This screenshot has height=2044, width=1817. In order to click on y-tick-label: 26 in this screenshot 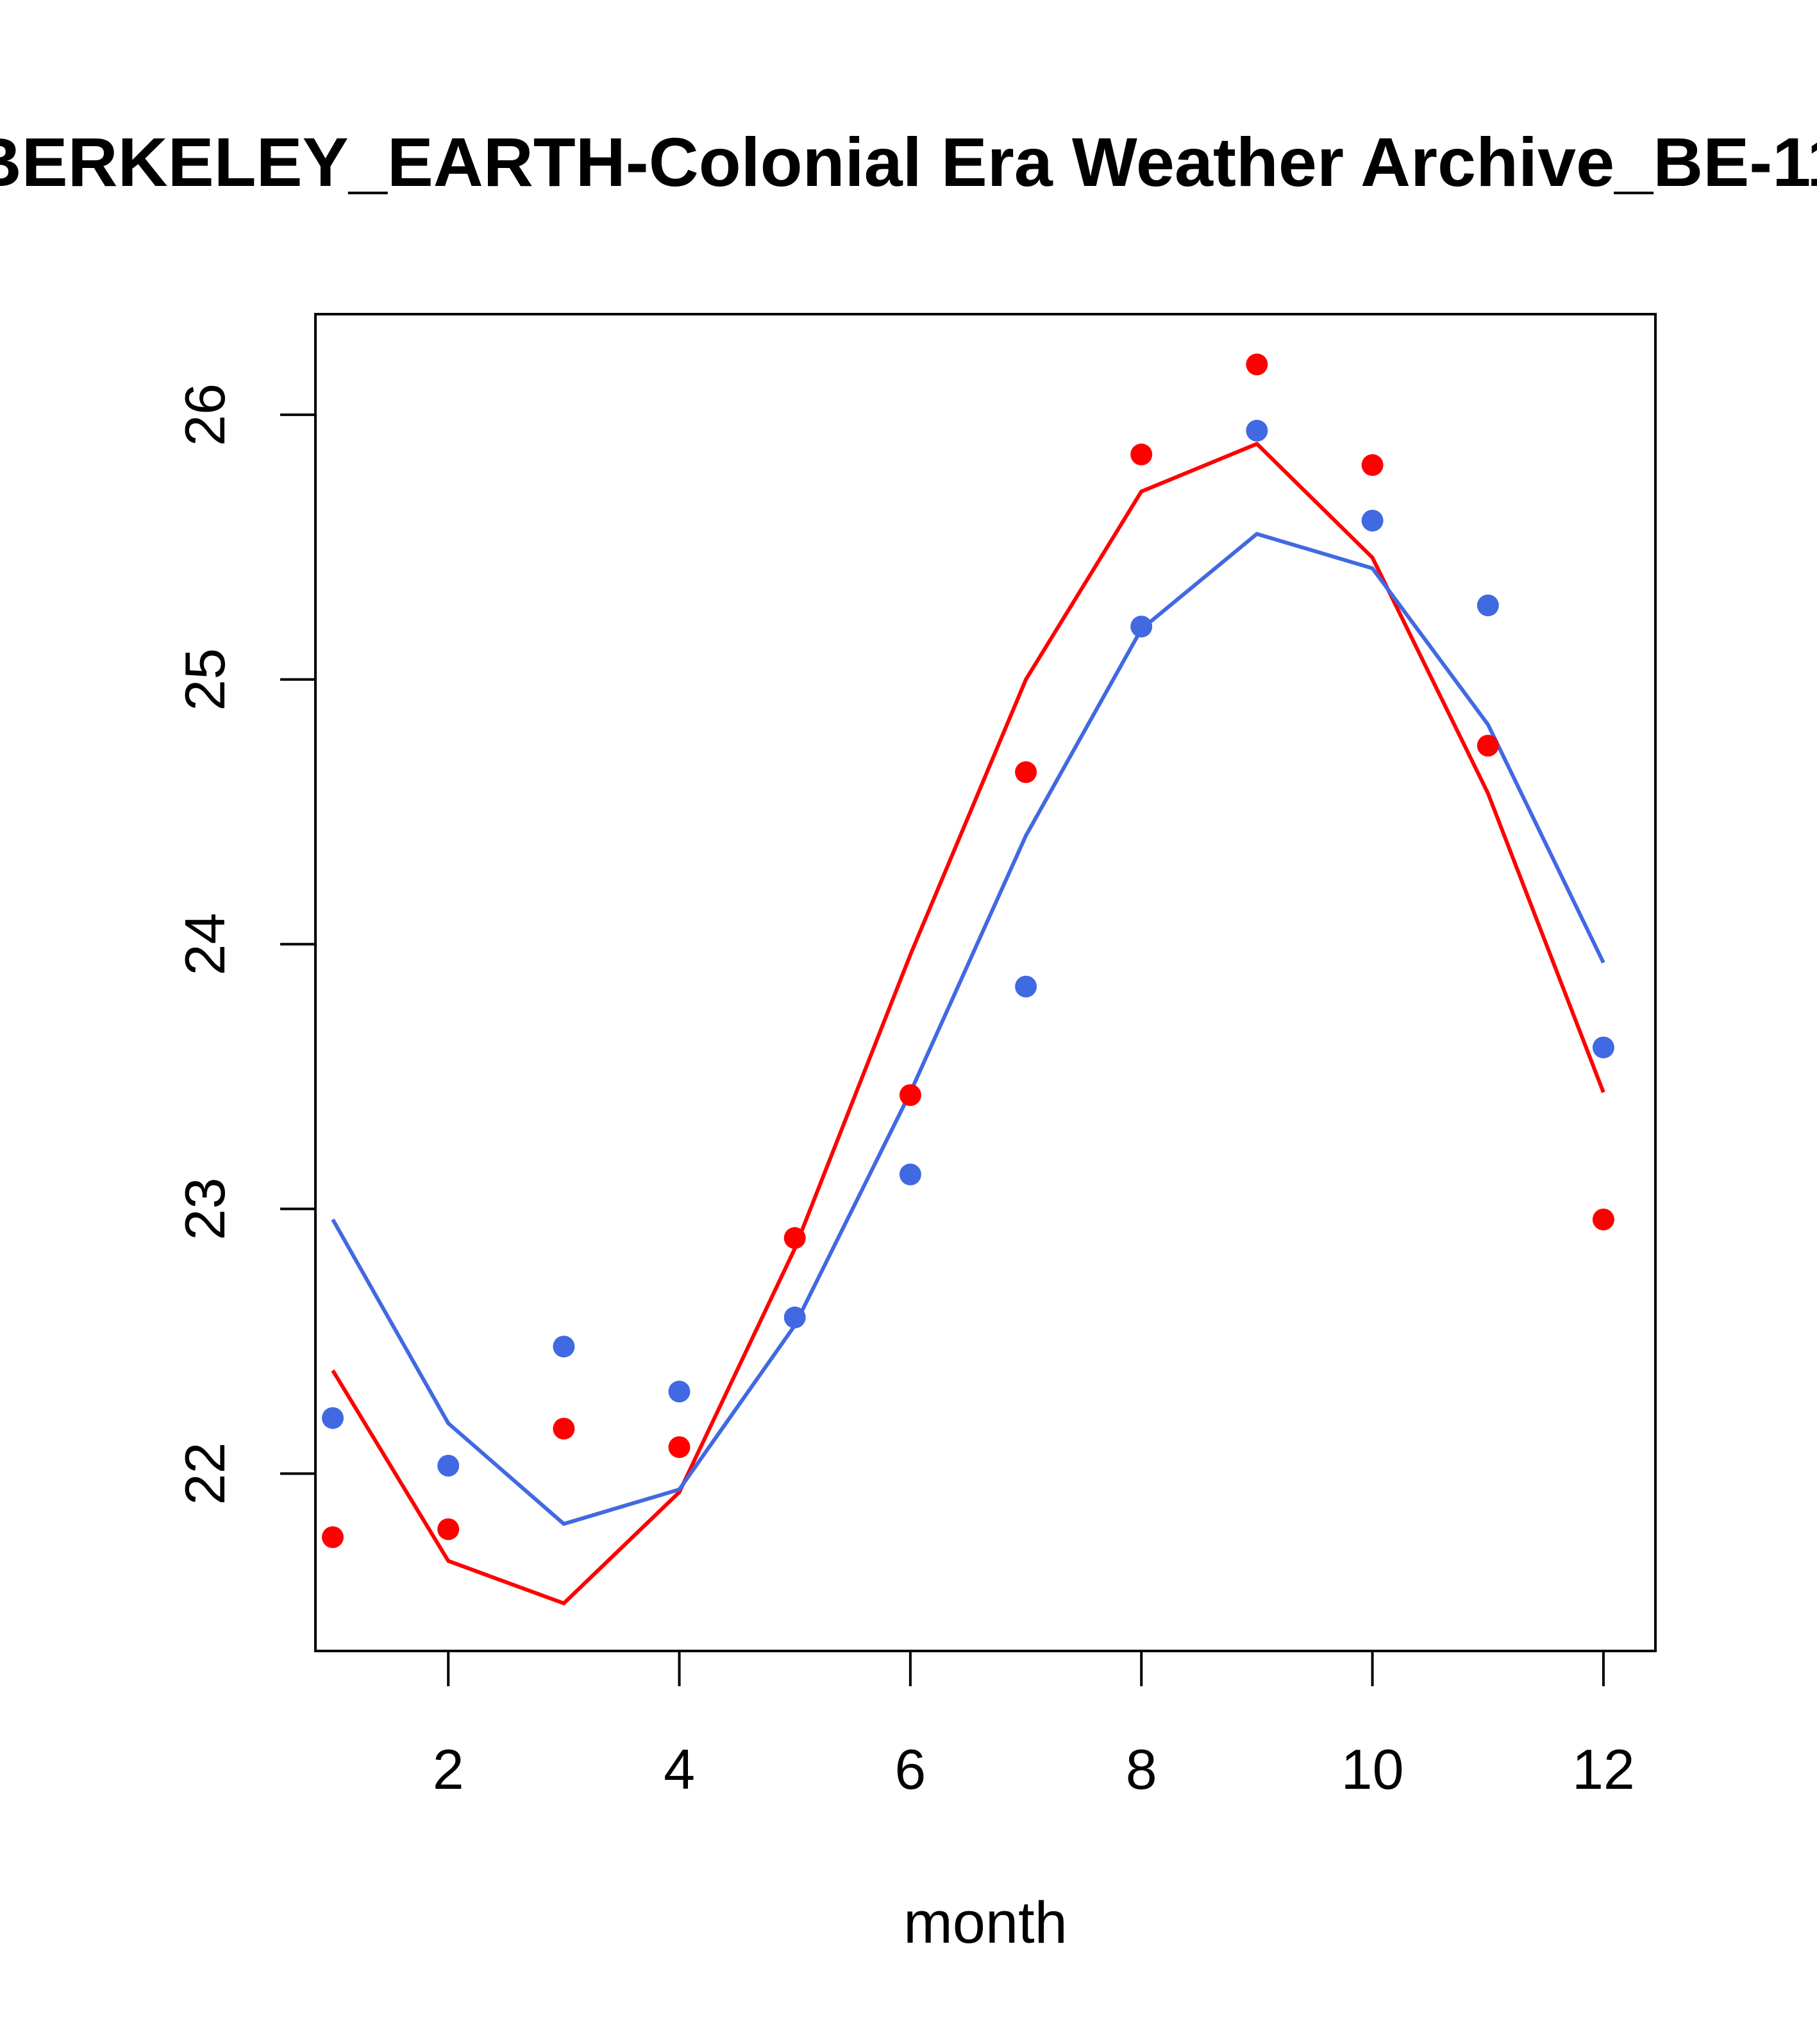, I will do `click(205, 414)`.